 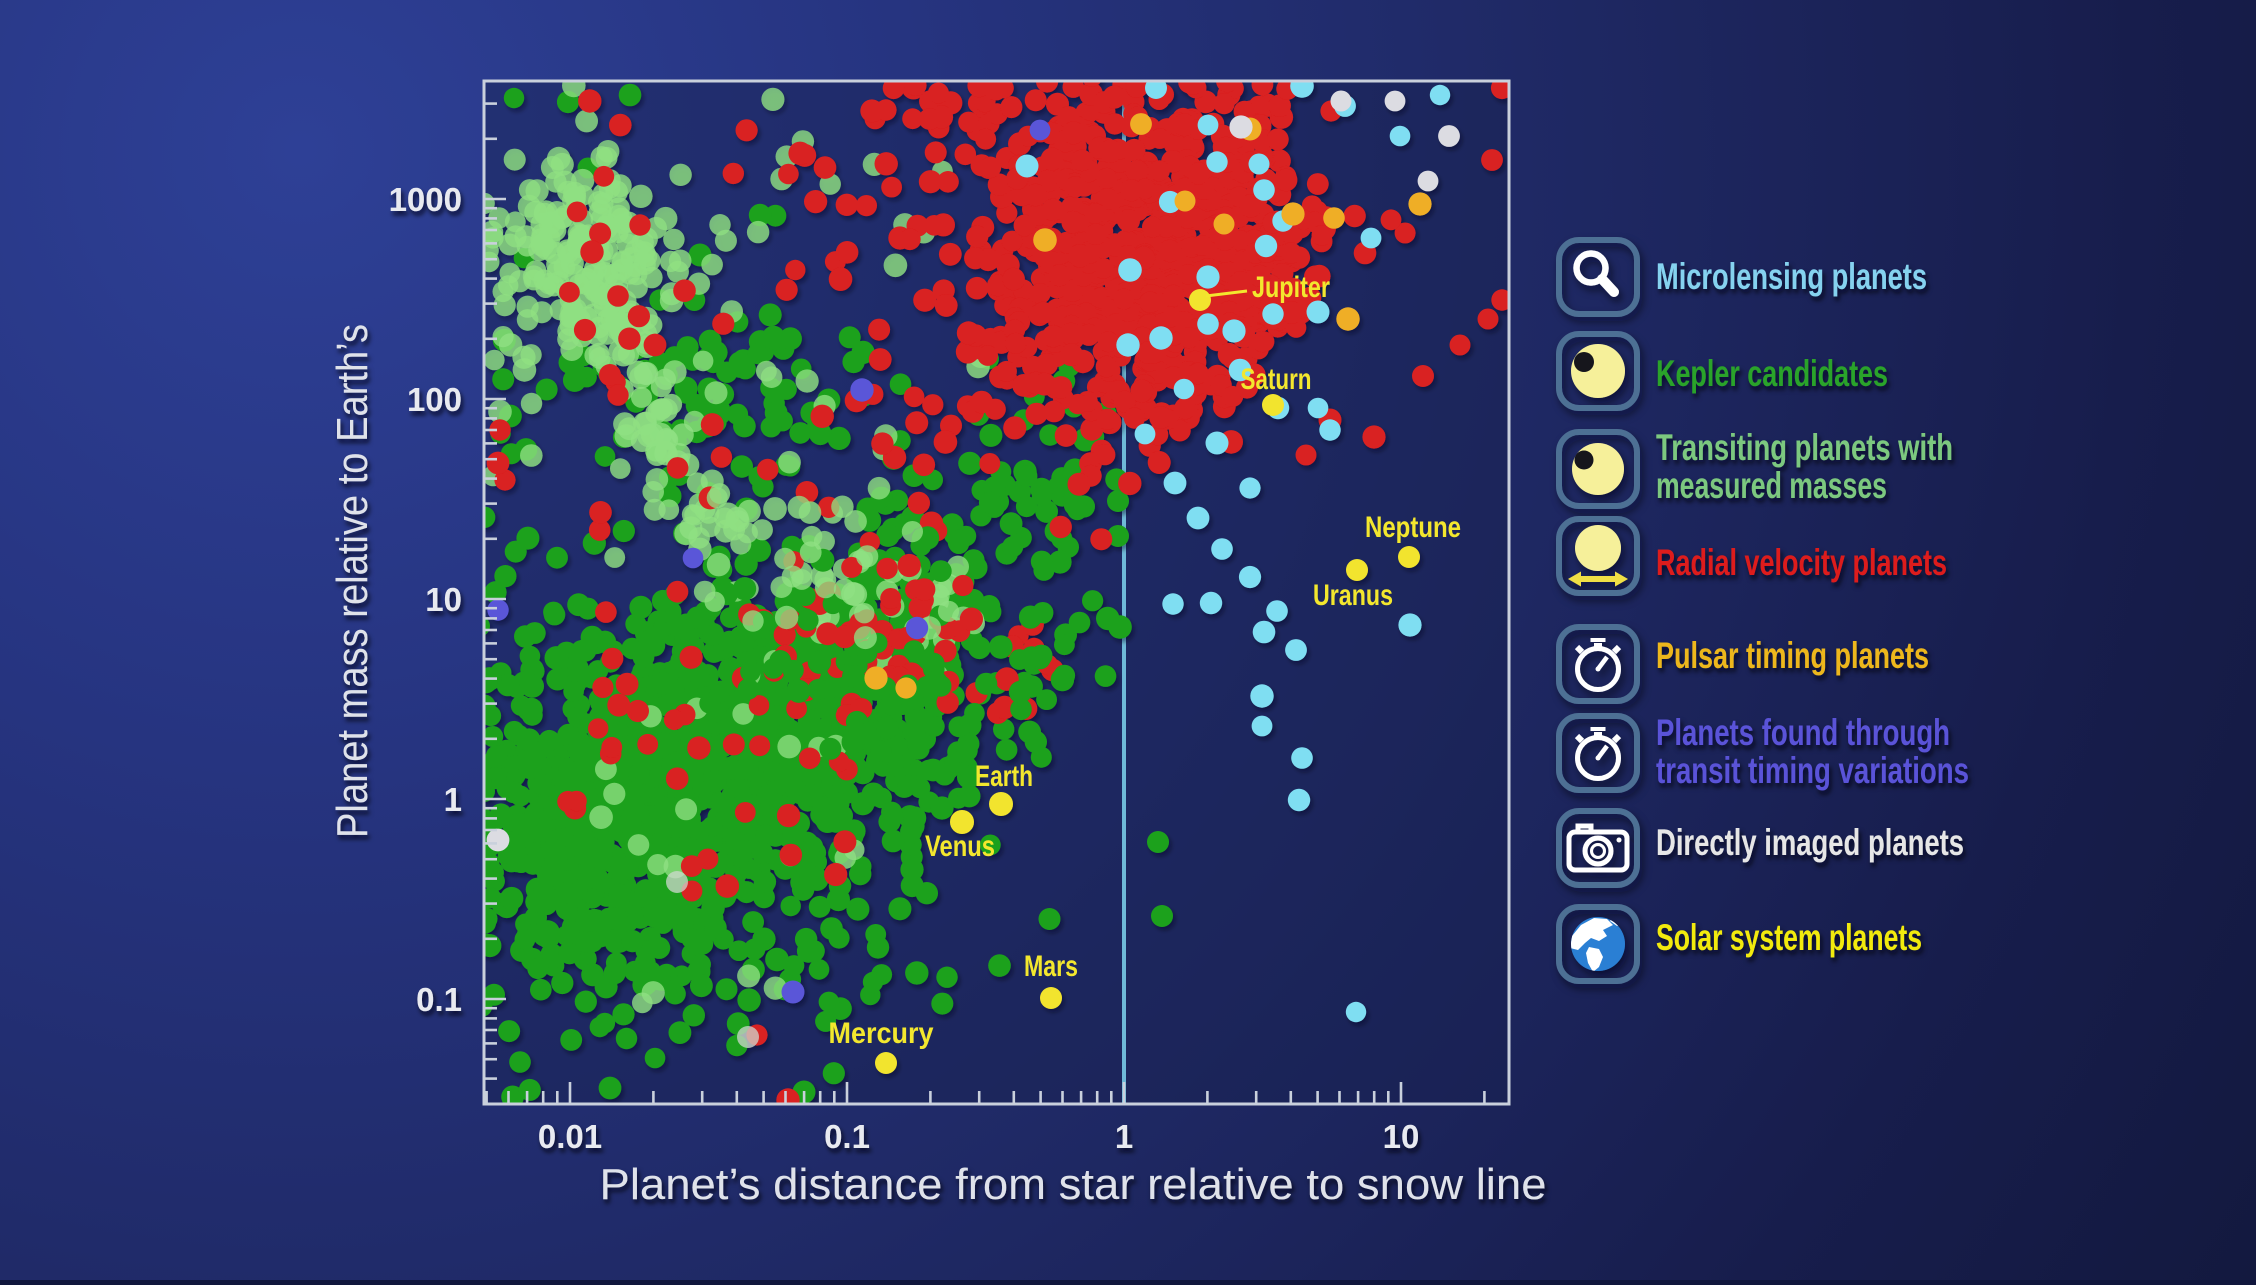 I want to click on svg-text:Planet mass relative to Earth’: Planet mass relative to Earth’s, so click(x=352, y=581).